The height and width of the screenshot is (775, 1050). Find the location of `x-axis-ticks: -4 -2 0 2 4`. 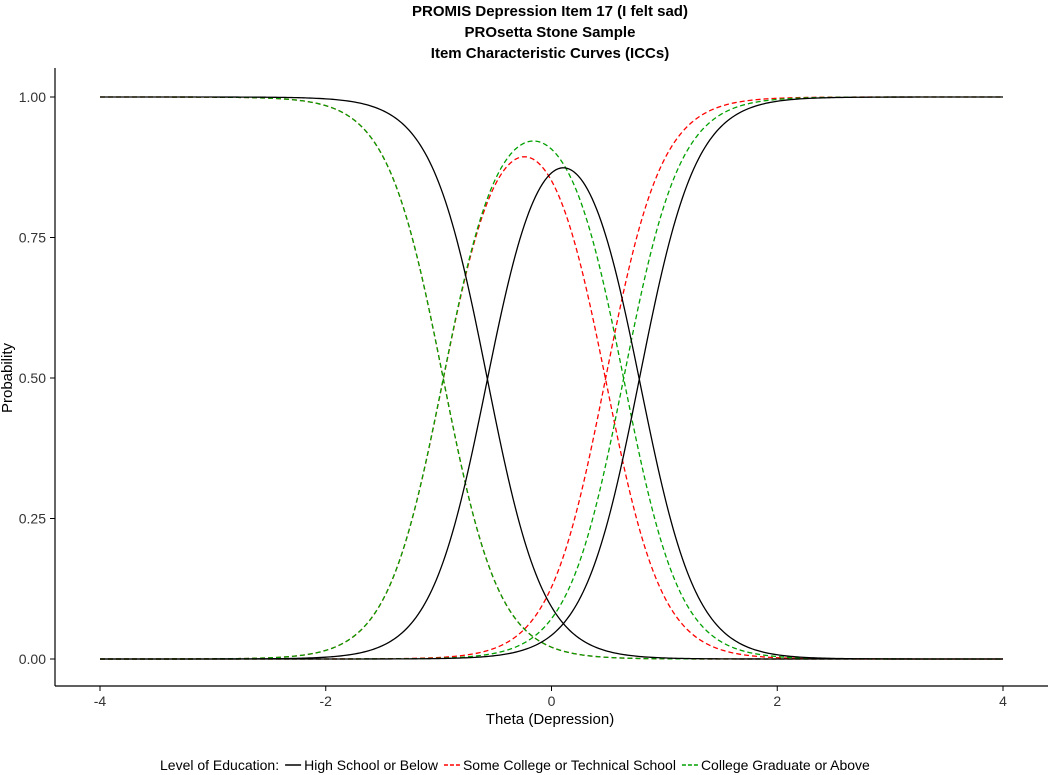

x-axis-ticks: -4 -2 0 2 4 is located at coordinates (550, 697).